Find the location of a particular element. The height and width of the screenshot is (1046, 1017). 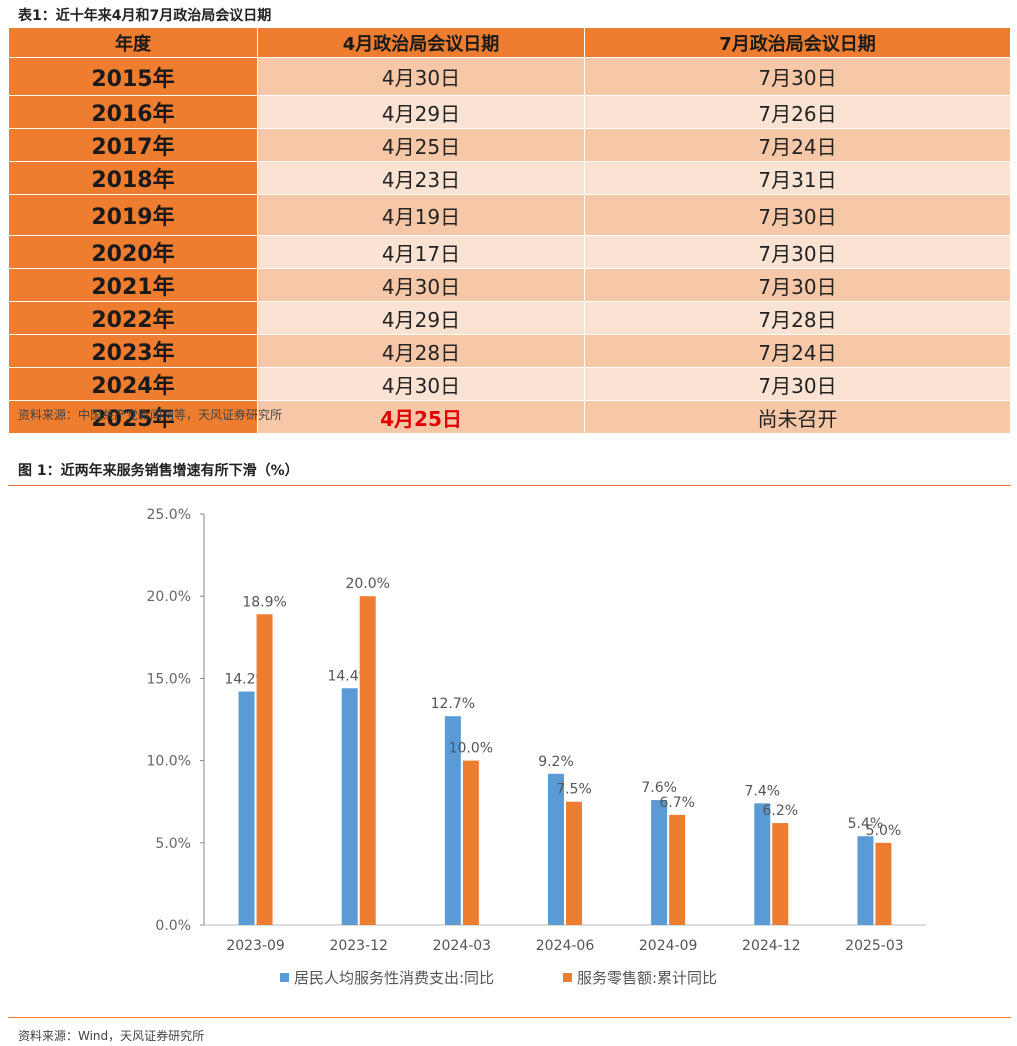

table-row: 2016年 4月29日 7月26日 is located at coordinates (509, 112).